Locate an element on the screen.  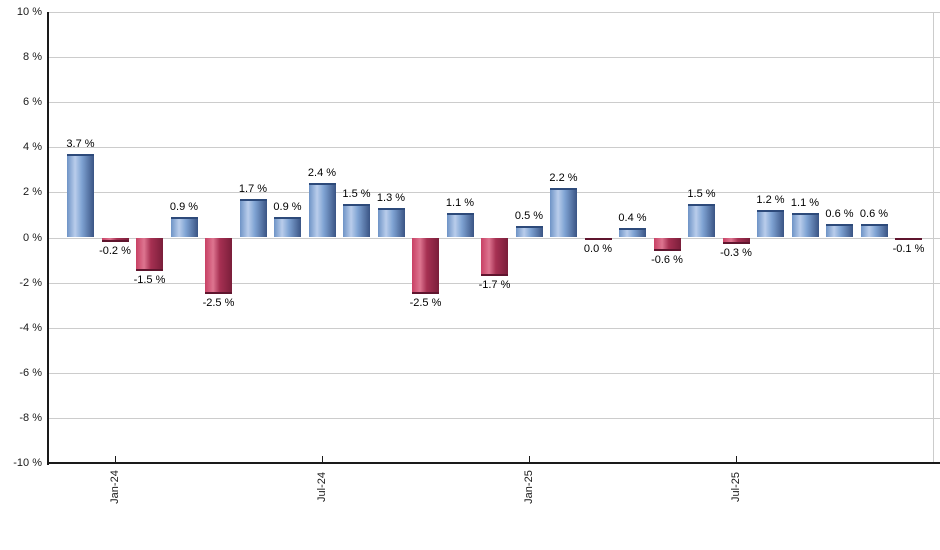
y-axis-tick-label: -4 % is located at coordinates (30, 327).